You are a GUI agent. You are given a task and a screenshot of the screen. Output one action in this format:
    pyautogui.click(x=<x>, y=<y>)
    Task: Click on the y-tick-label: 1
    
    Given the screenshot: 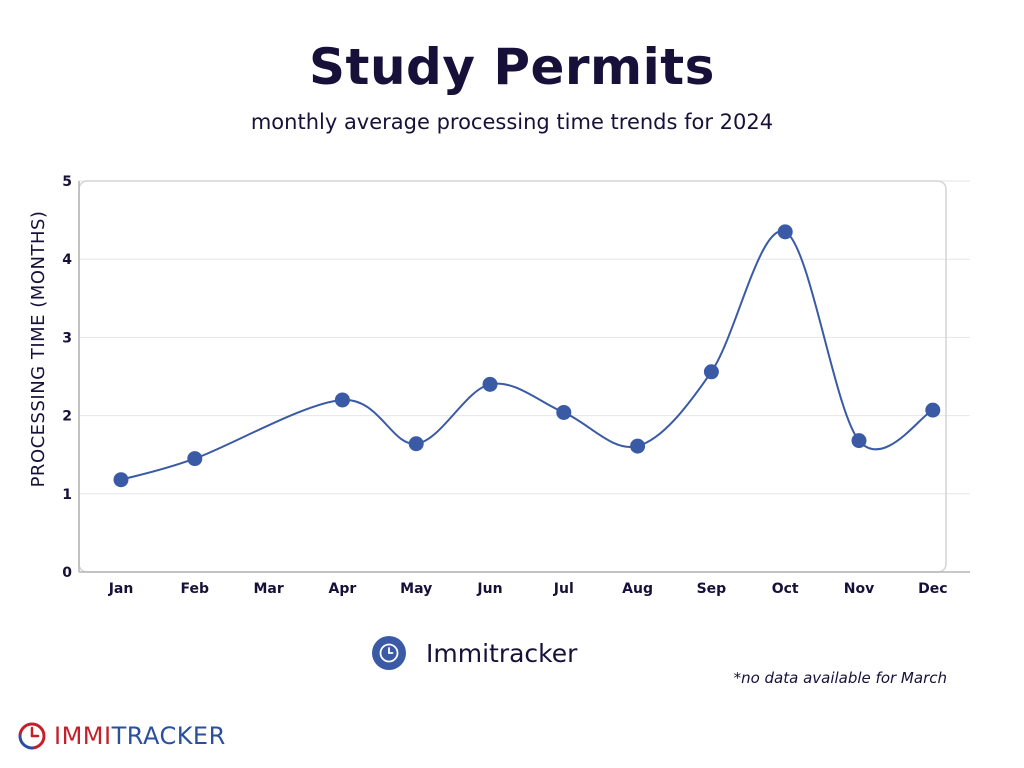 What is the action you would take?
    pyautogui.click(x=67, y=495)
    